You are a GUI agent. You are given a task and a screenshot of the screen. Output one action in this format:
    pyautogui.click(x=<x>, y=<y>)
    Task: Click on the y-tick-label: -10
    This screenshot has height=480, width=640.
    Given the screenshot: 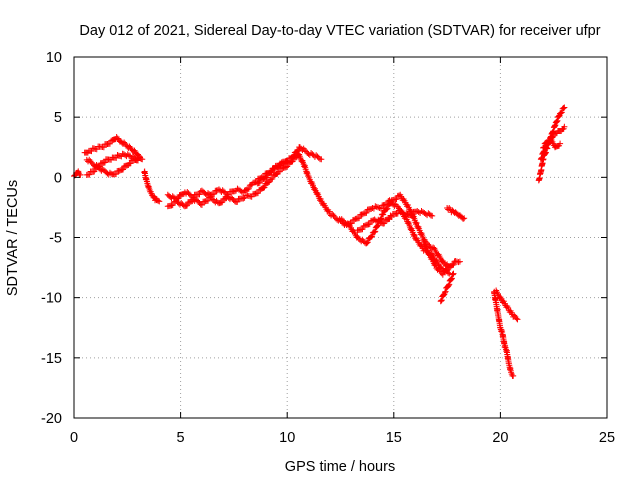 What is the action you would take?
    pyautogui.click(x=51, y=299)
    